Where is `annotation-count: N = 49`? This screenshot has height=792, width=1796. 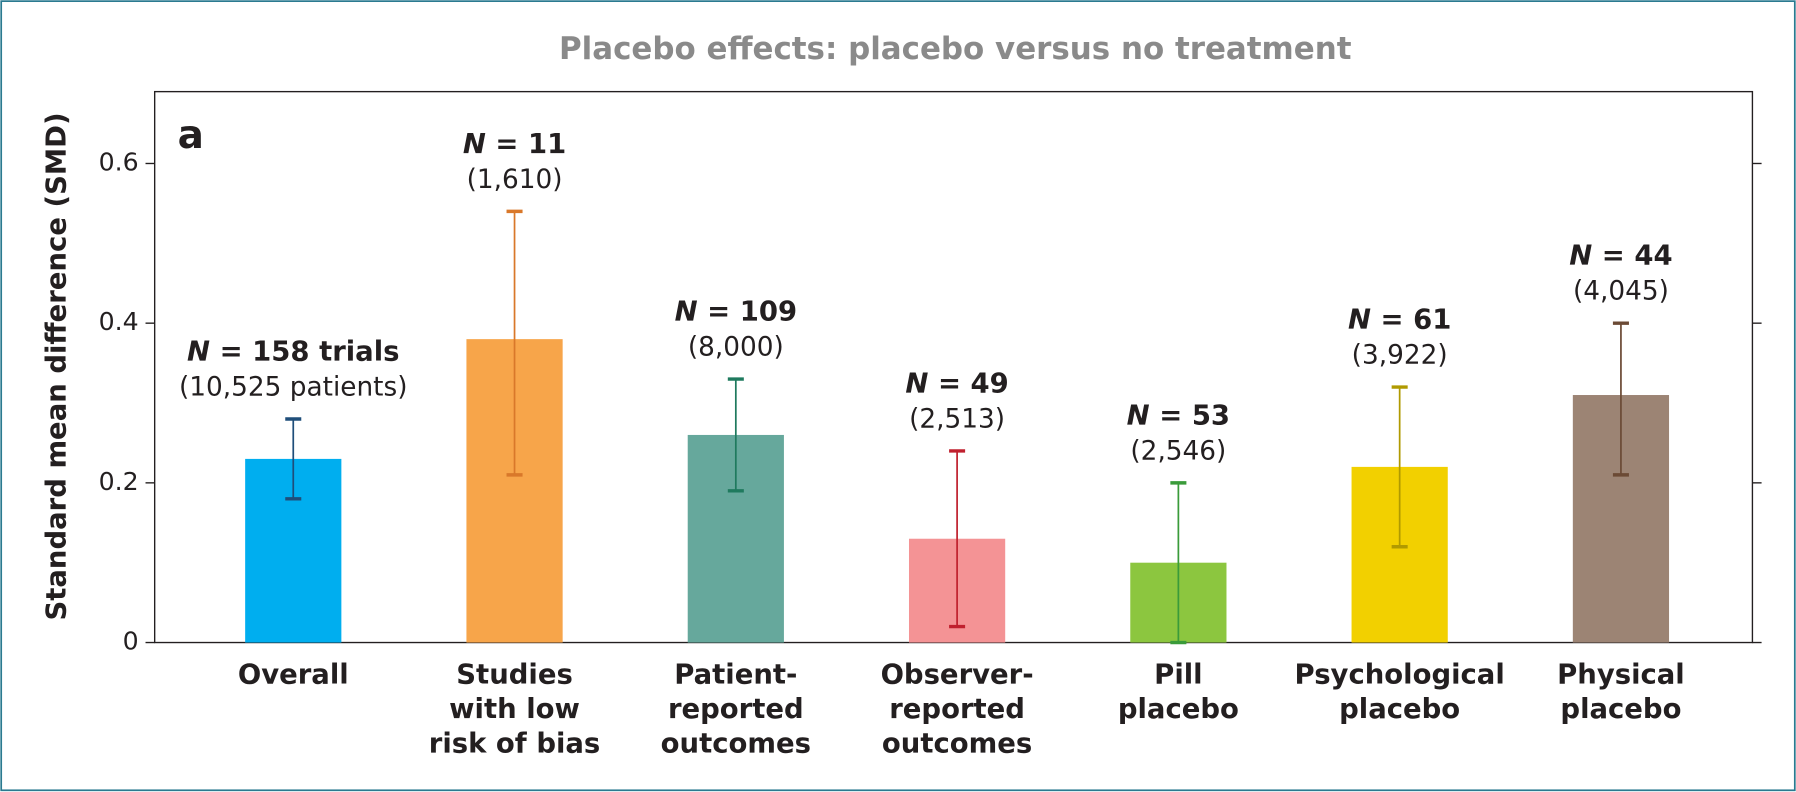
annotation-count: N = 49 is located at coordinates (956, 383).